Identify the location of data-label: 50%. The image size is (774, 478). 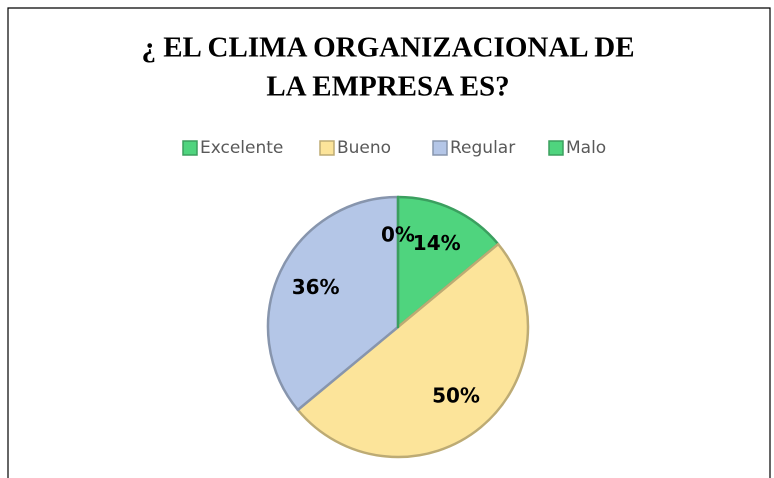
(456, 396).